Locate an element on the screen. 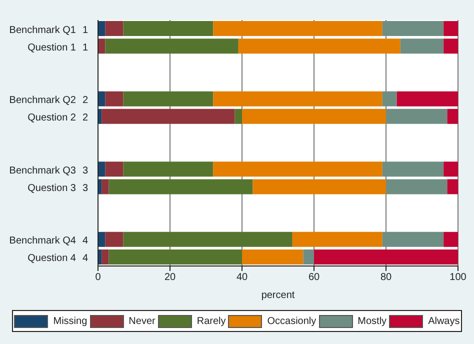  y-tick-label: Question 1 1 is located at coordinates (58, 48).